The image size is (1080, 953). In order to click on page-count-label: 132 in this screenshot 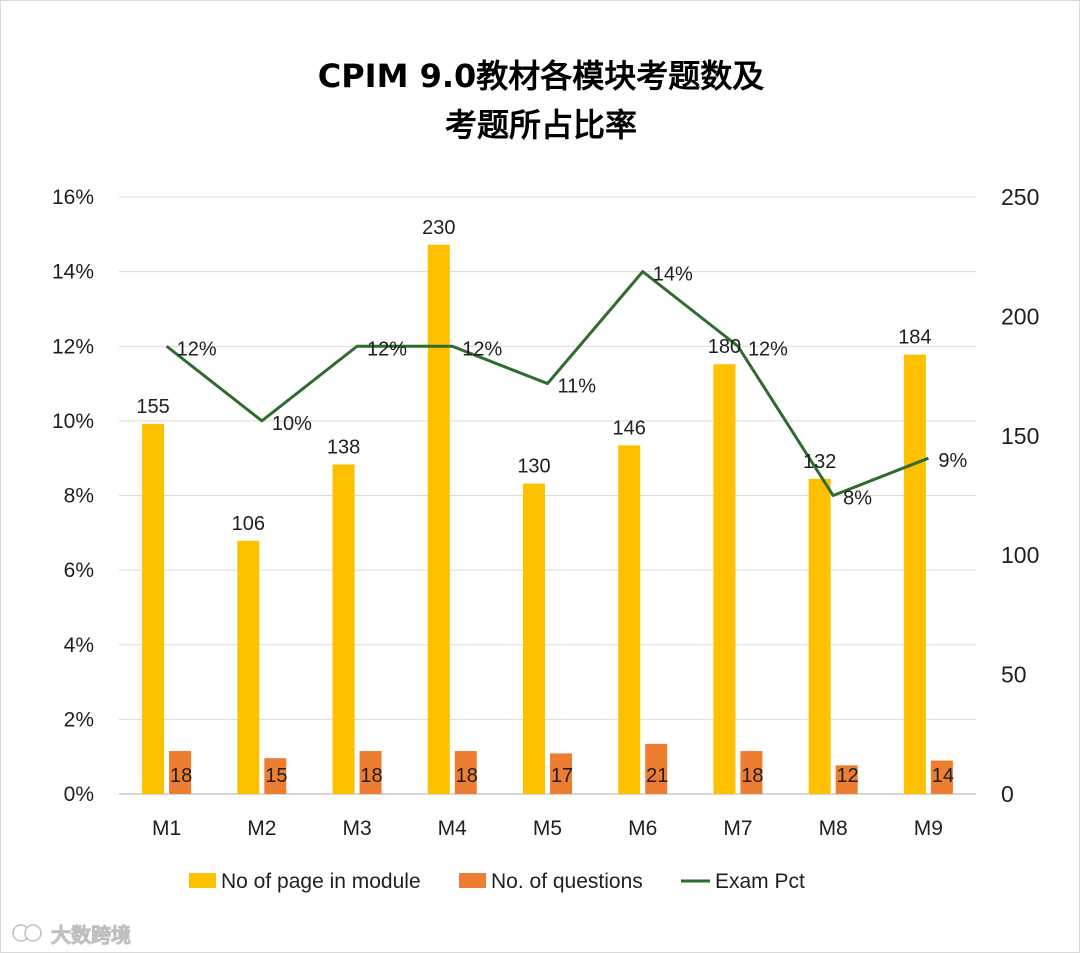, I will do `click(819, 462)`.